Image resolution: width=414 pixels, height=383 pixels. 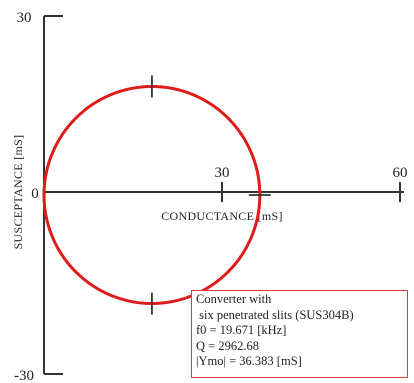 I want to click on annotation-line-4: Q = 2962.68, so click(x=299, y=347).